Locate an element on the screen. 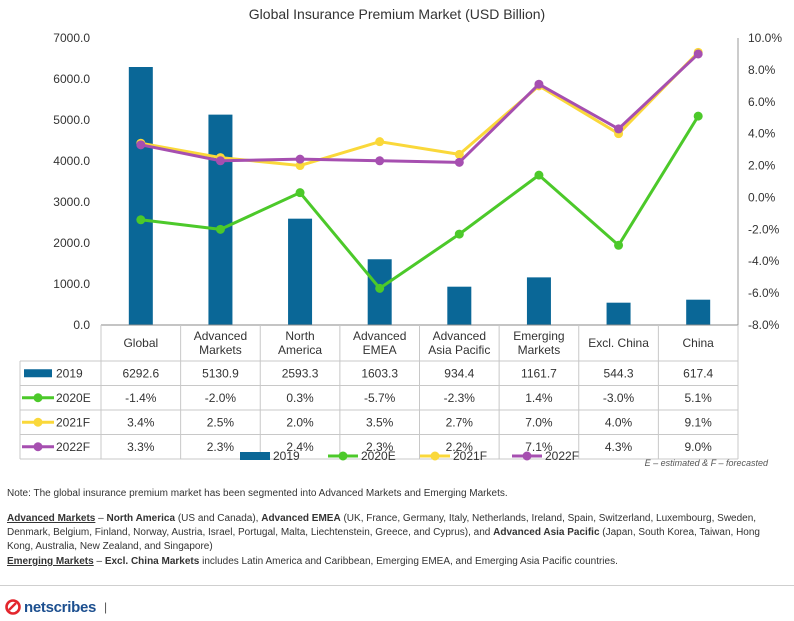  category-label: China is located at coordinates (699, 343).